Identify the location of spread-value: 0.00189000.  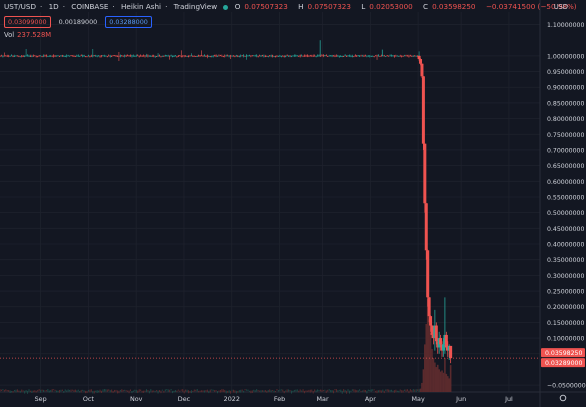
(78, 22).